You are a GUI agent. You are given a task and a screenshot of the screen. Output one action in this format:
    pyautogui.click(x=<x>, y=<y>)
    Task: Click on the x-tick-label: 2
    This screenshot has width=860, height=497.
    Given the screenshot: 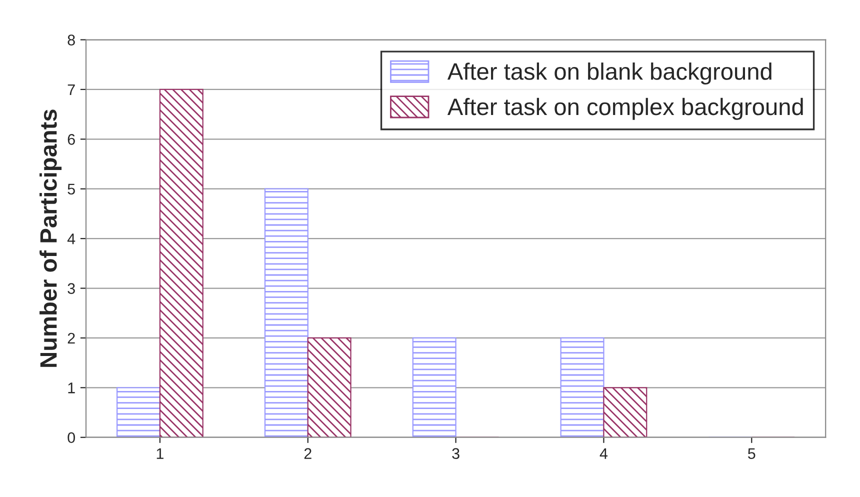 What is the action you would take?
    pyautogui.click(x=308, y=453)
    